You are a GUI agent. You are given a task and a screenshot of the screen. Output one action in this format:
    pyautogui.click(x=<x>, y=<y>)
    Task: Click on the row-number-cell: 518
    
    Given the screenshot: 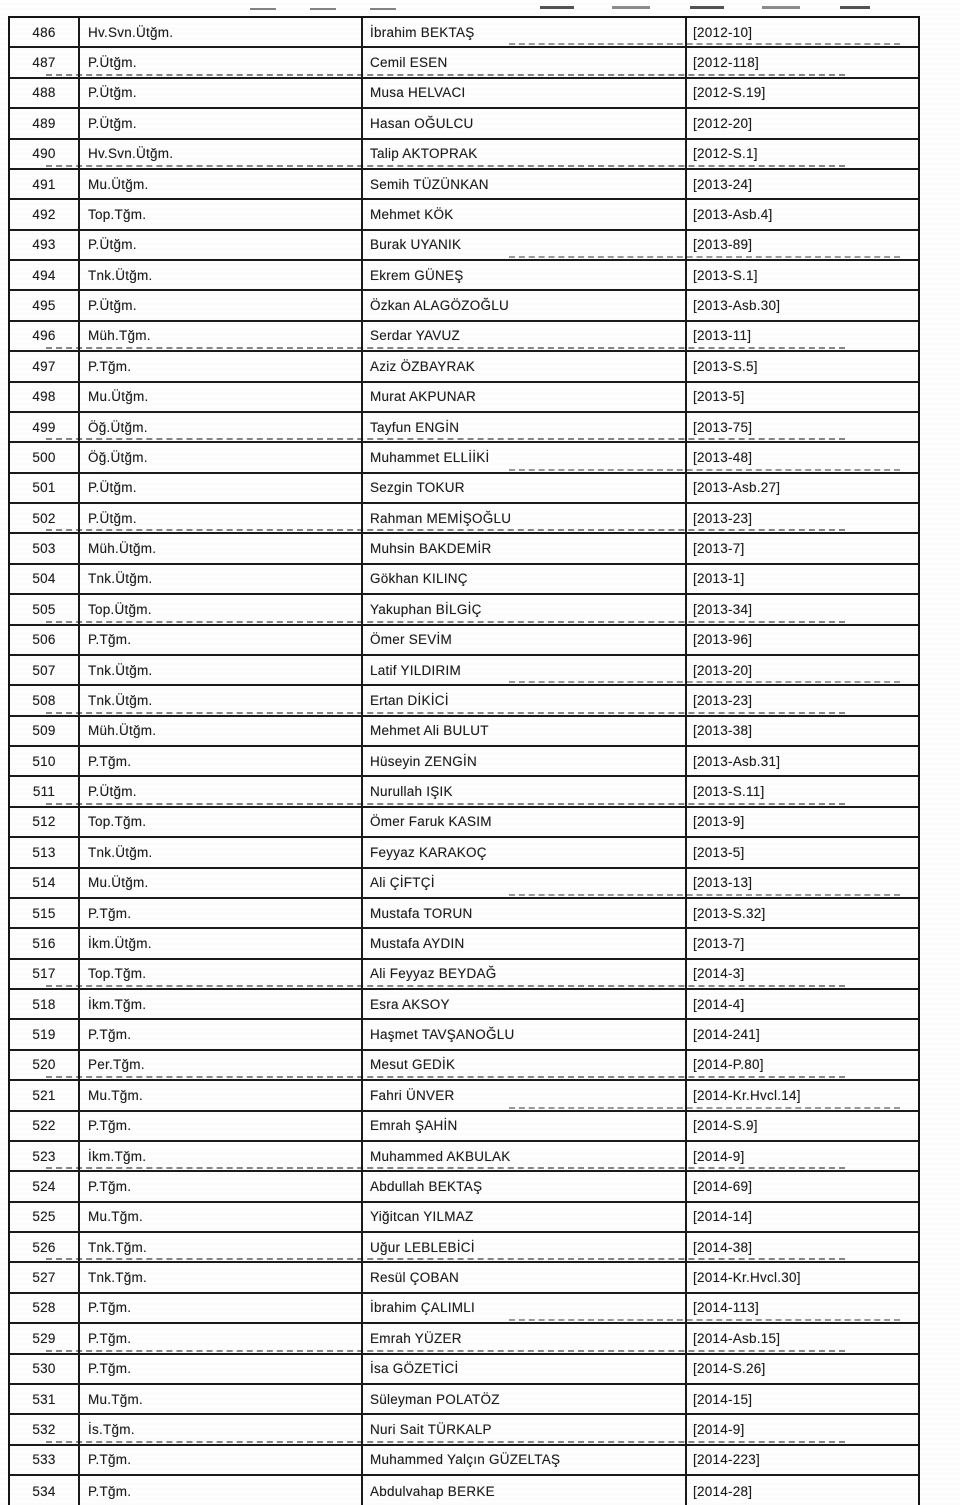 What is the action you would take?
    pyautogui.click(x=45, y=1004)
    